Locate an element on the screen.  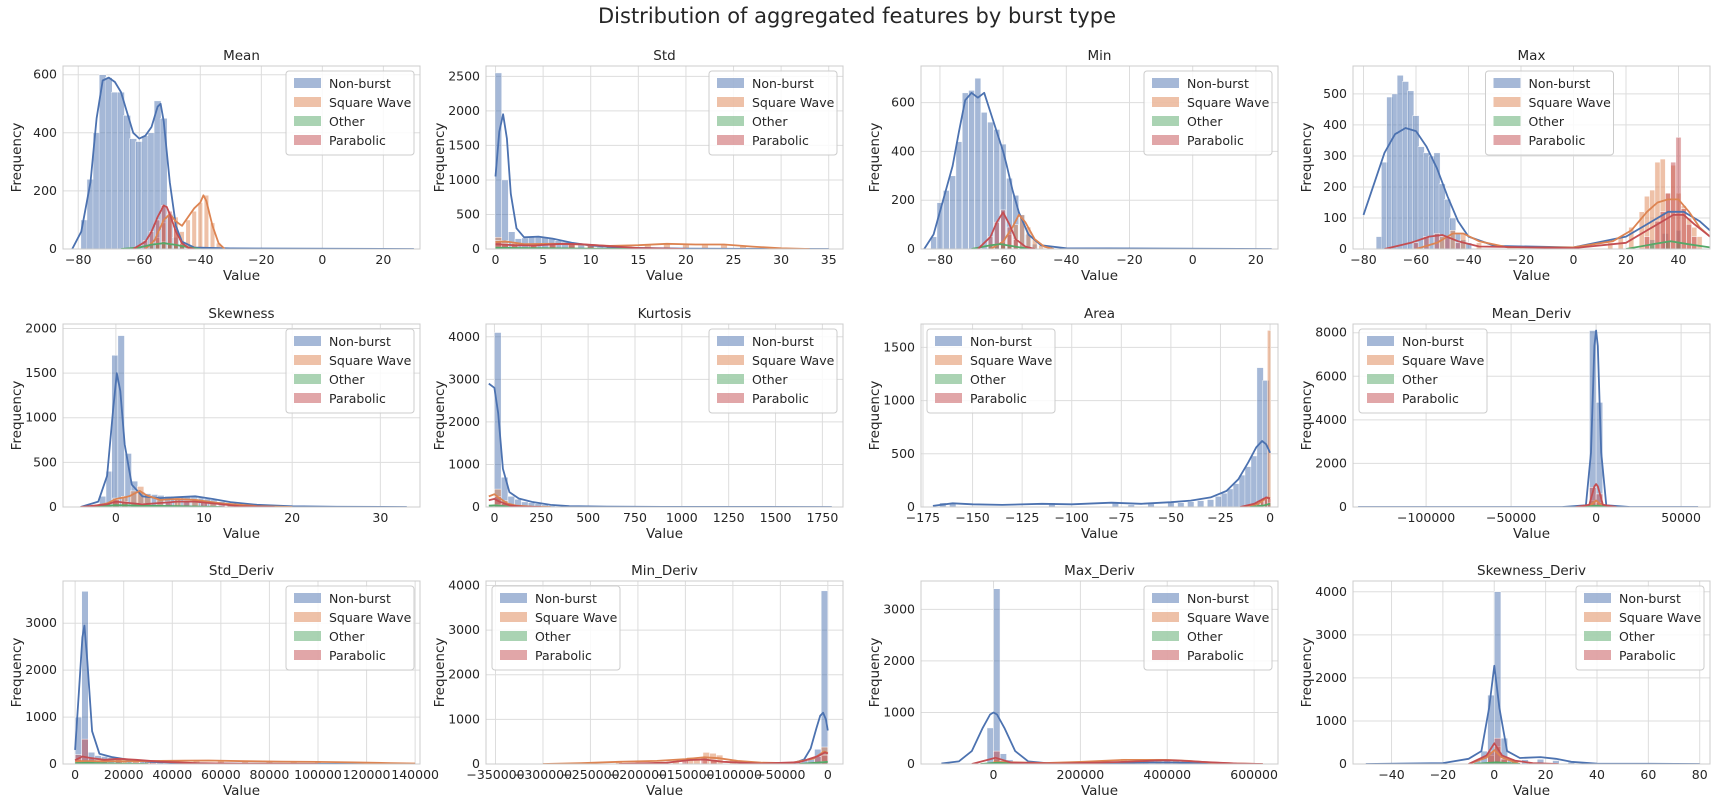
legend-item: Parabolic is located at coordinates (763, 140).